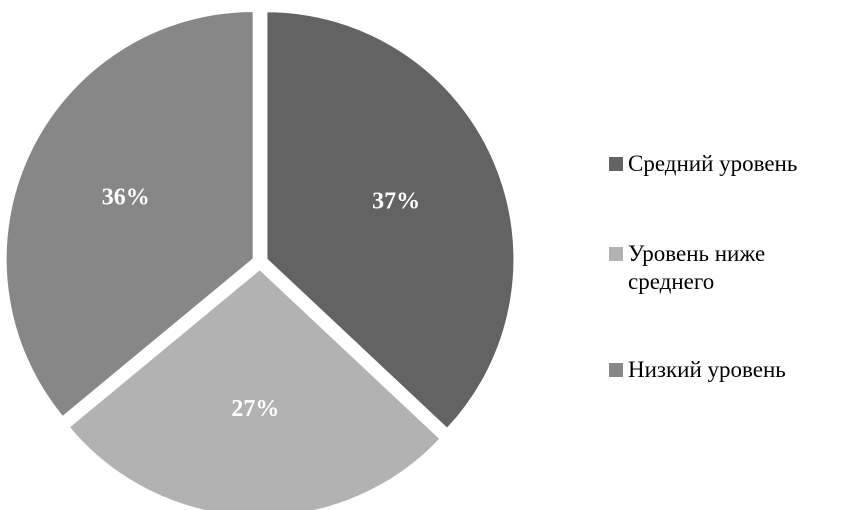 The image size is (865, 510). Describe the element at coordinates (255, 409) in the screenshot. I see `slice-label-below-average: 27%` at that location.